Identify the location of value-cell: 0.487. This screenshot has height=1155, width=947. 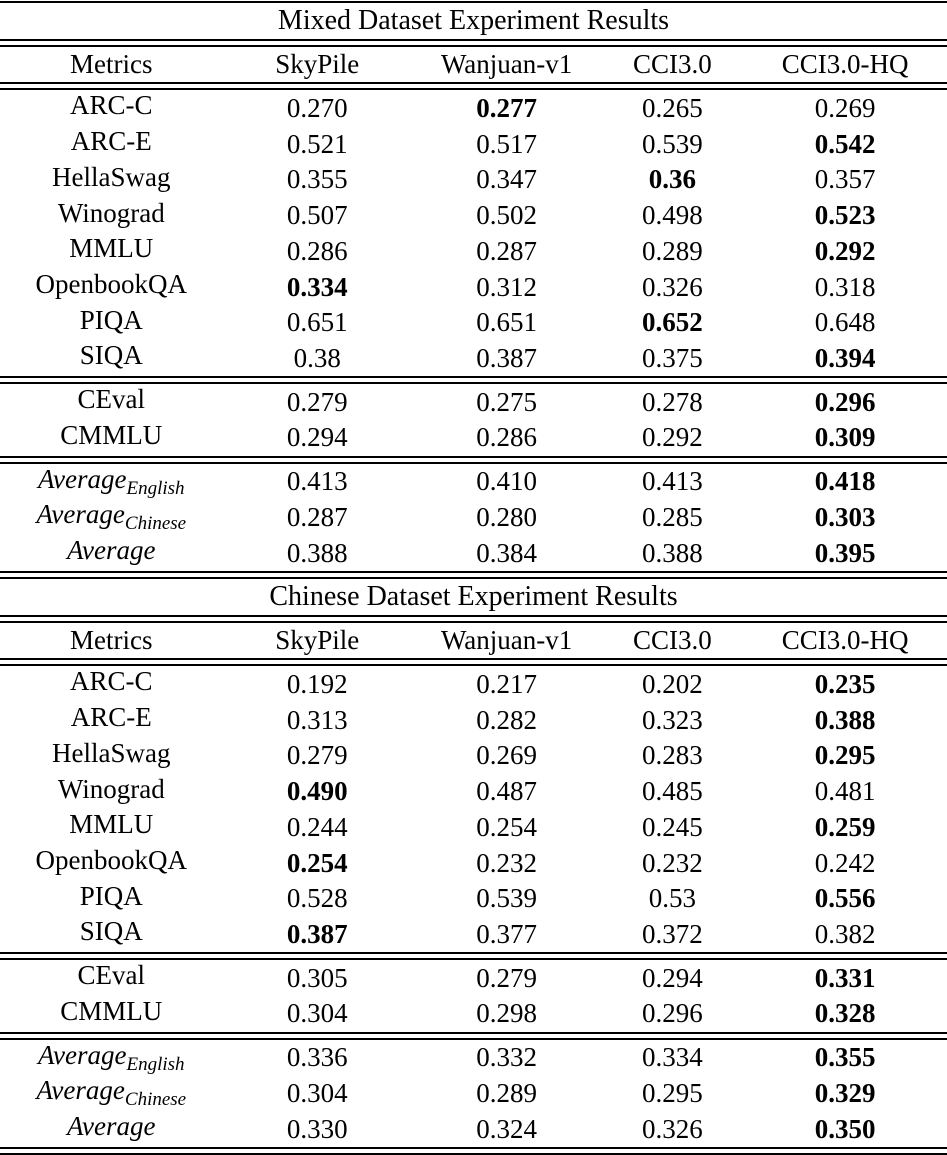
(506, 791).